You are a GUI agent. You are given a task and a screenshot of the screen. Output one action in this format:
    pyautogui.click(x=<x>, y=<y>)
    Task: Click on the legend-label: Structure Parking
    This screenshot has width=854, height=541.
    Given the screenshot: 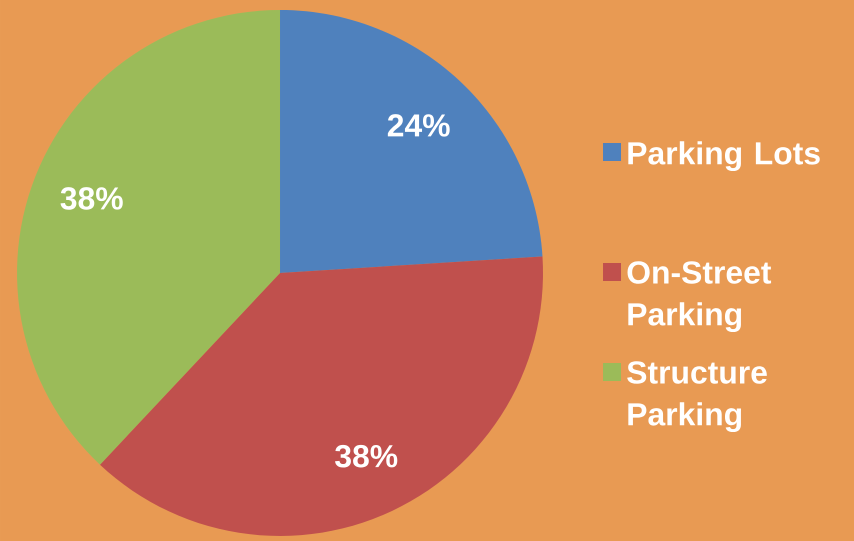 What is the action you would take?
    pyautogui.click(x=697, y=396)
    